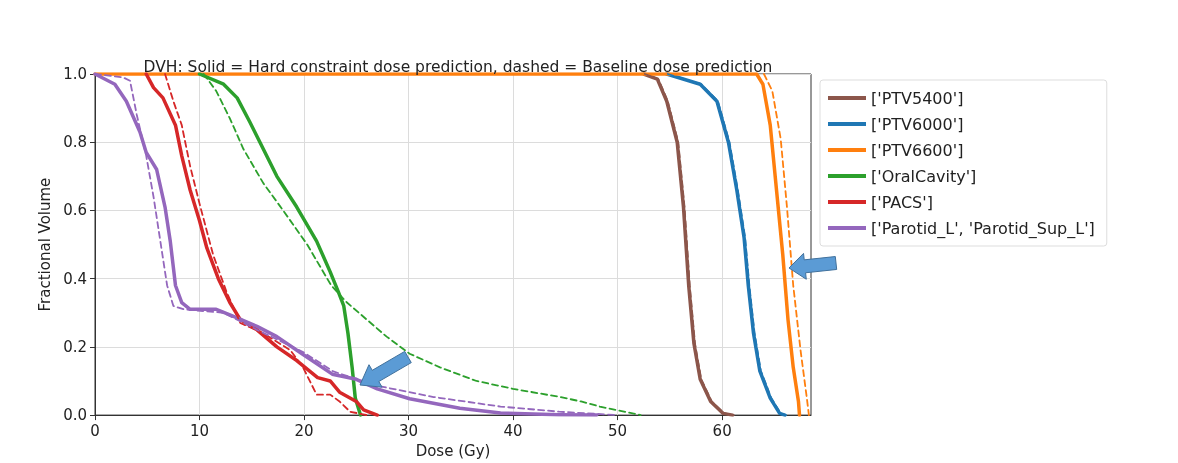 The height and width of the screenshot is (463, 1178). Describe the element at coordinates (75, 74) in the screenshot. I see `y-tick-label: 1.0` at that location.